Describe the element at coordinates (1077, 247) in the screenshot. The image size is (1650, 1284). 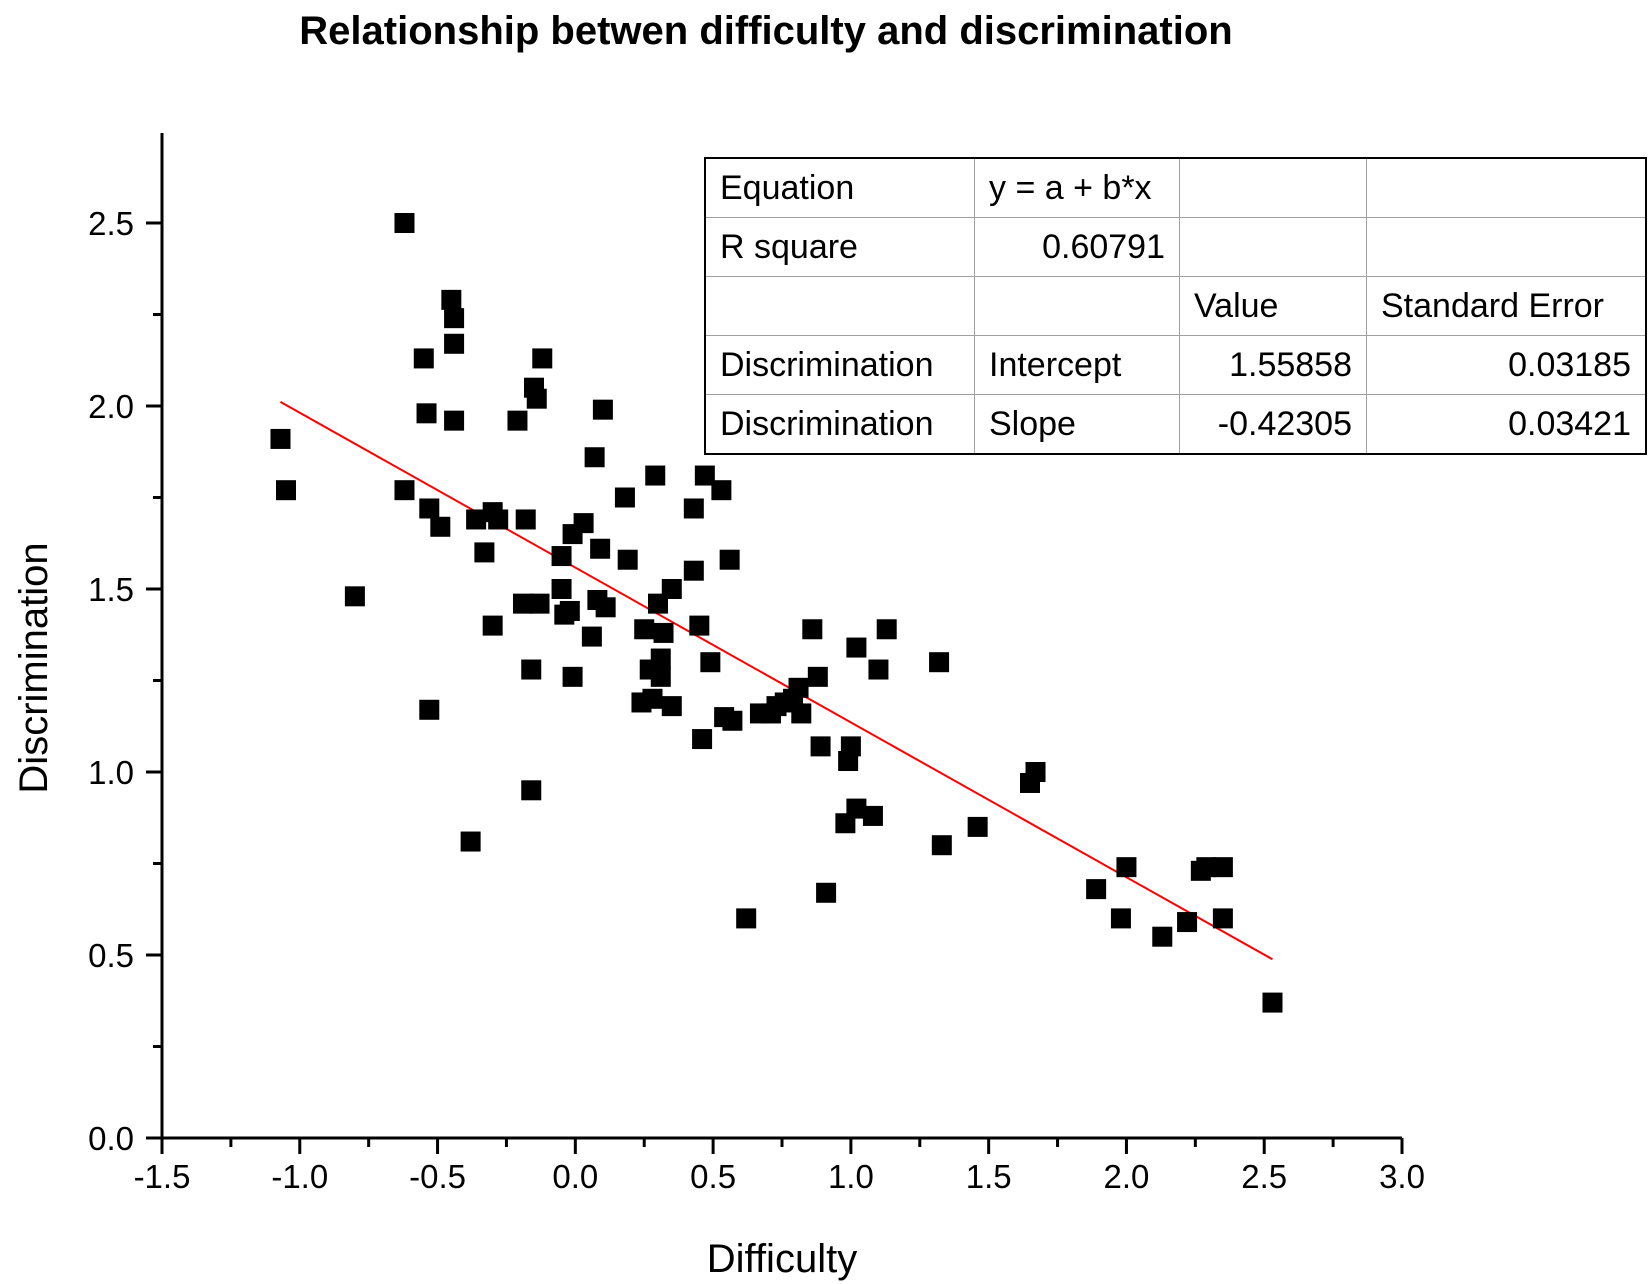
I see `table-cell: 0.60791` at that location.